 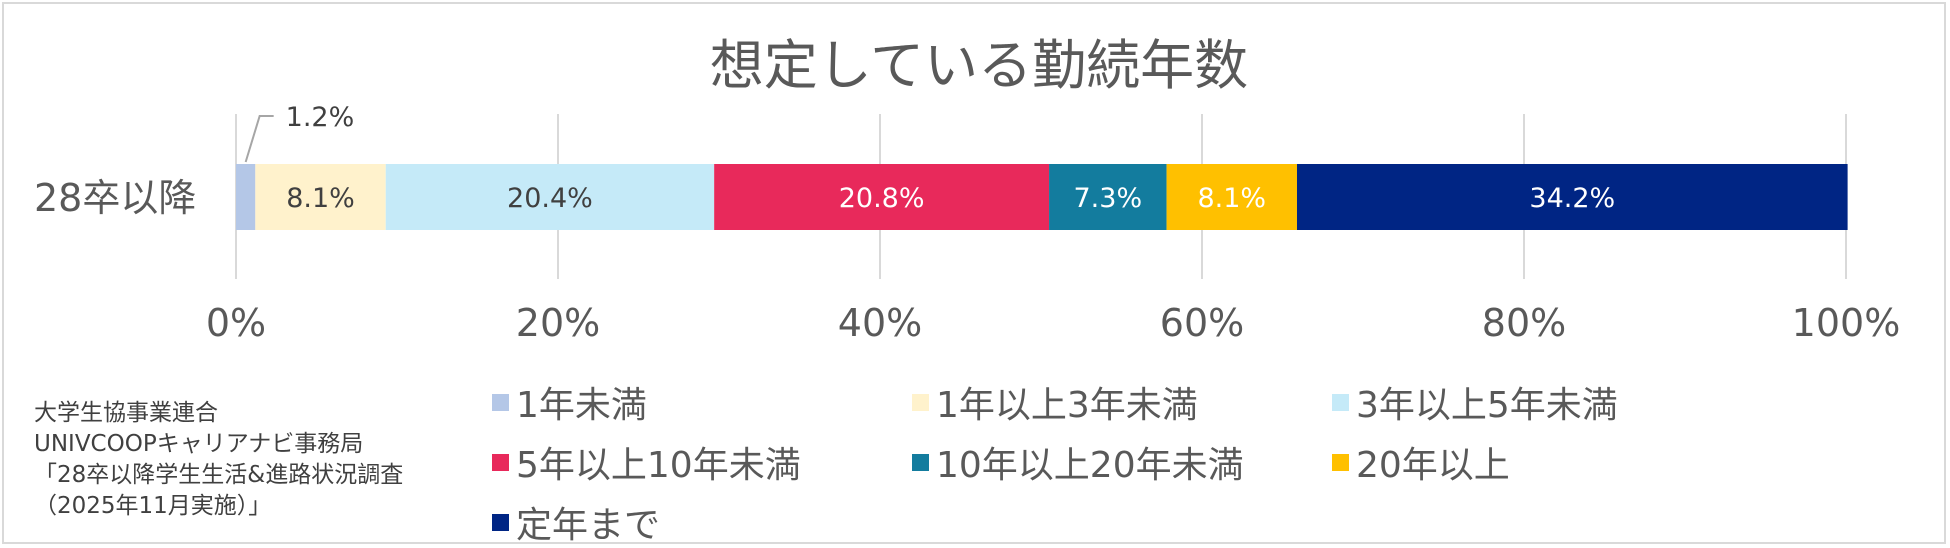 I want to click on legend-item: 5年以上10年未満, so click(x=702, y=462).